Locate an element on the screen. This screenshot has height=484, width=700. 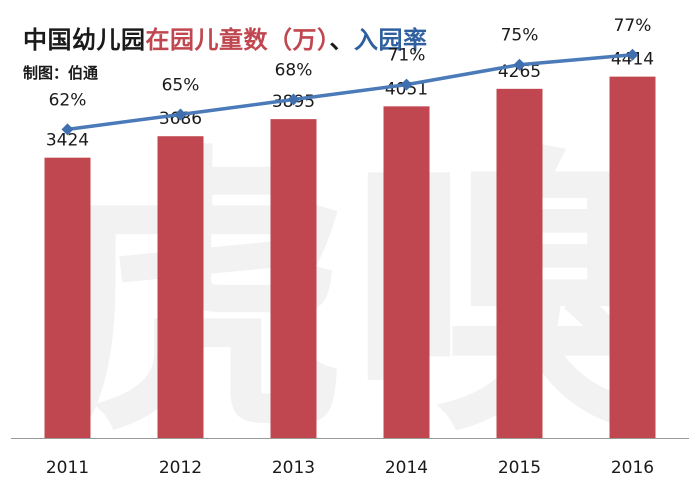
rate-line is located at coordinates (350, 92).